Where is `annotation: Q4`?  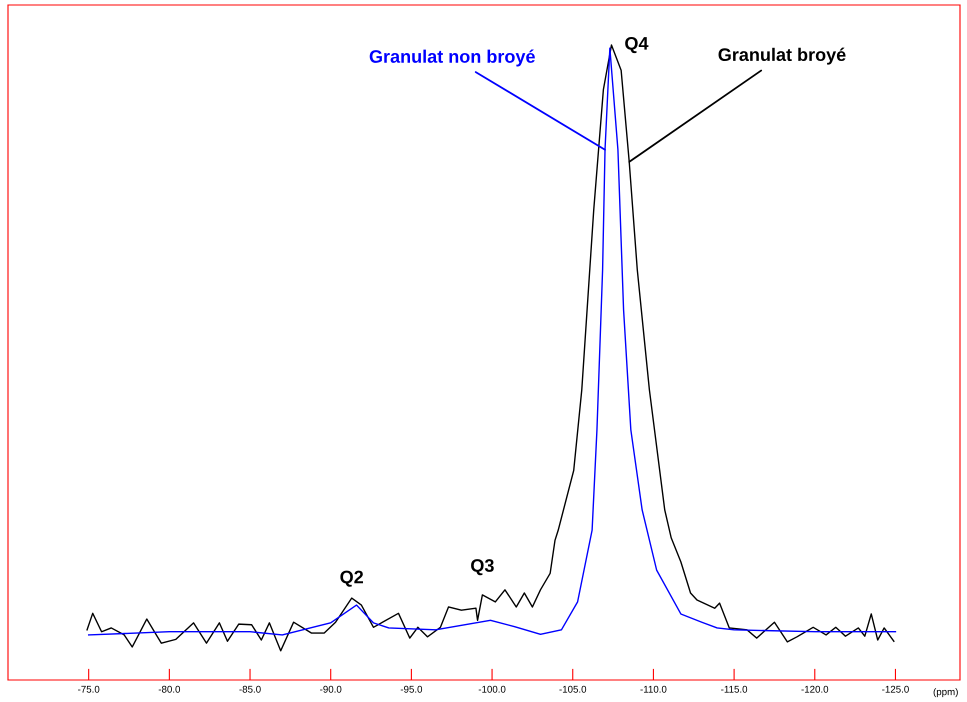
annotation: Q4 is located at coordinates (636, 45).